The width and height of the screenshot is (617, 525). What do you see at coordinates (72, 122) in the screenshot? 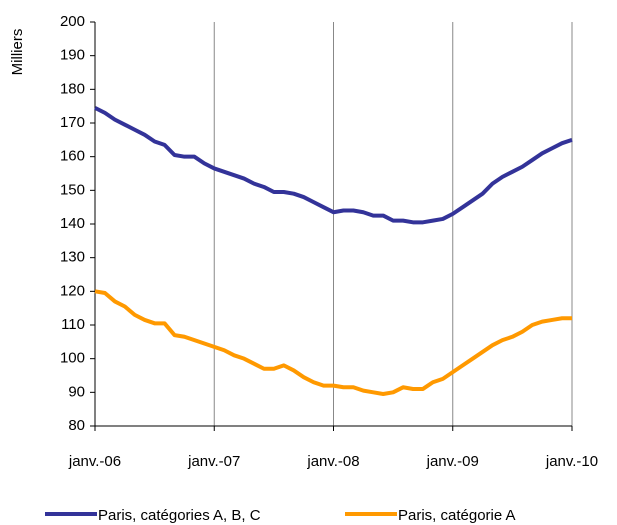
I see `y-tick-label: 170` at bounding box center [72, 122].